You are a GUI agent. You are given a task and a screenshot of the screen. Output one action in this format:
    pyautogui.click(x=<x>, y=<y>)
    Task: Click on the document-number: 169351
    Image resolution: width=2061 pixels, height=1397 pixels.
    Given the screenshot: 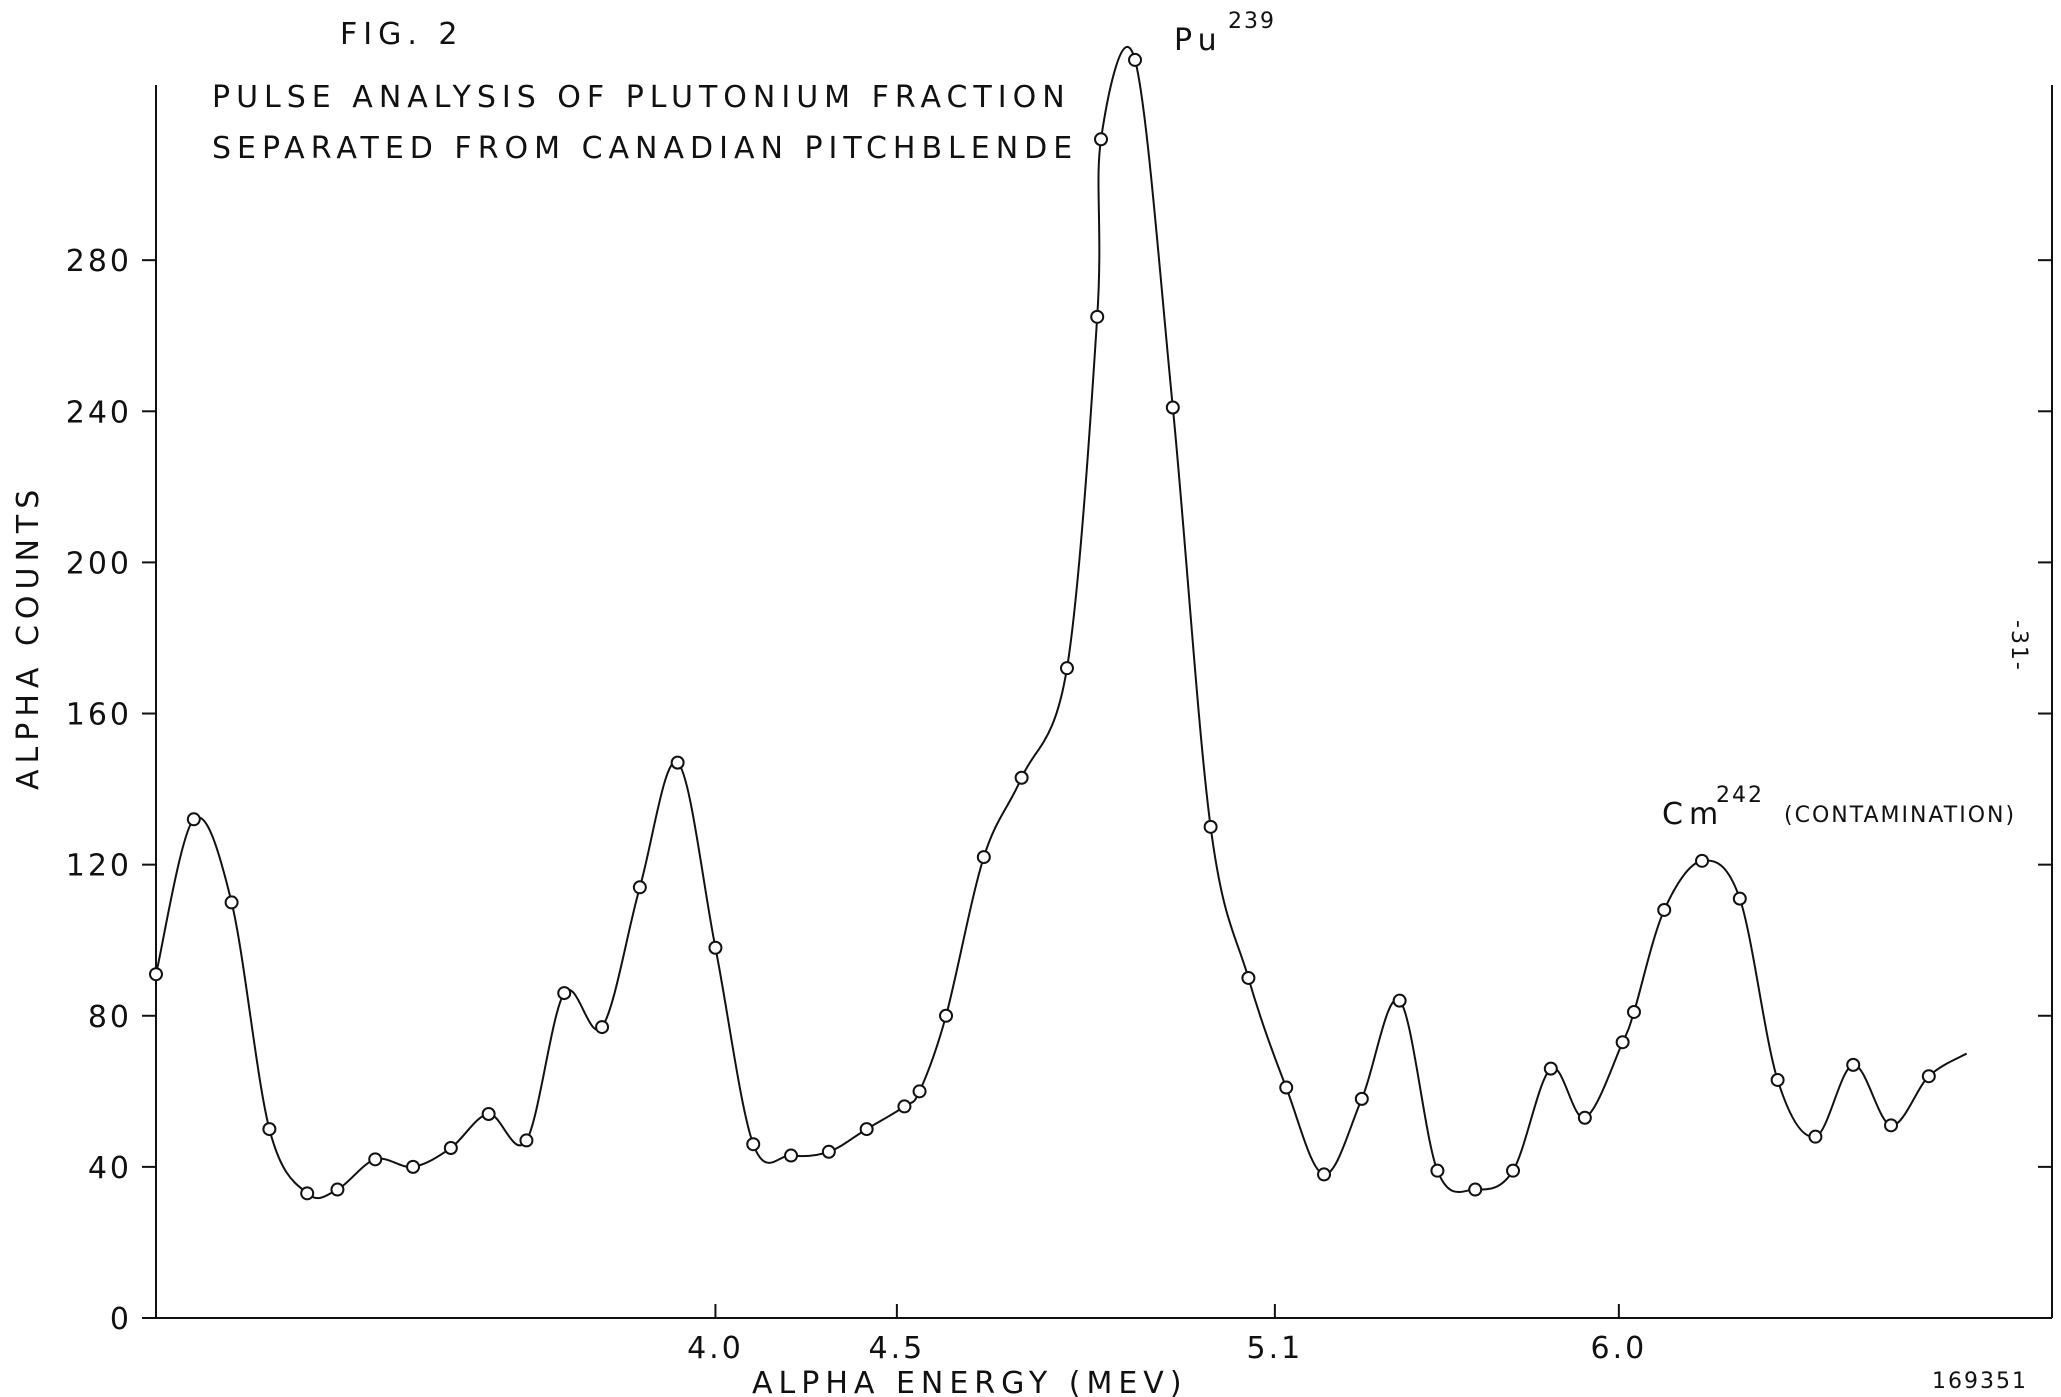 What is the action you would take?
    pyautogui.click(x=1980, y=1381)
    